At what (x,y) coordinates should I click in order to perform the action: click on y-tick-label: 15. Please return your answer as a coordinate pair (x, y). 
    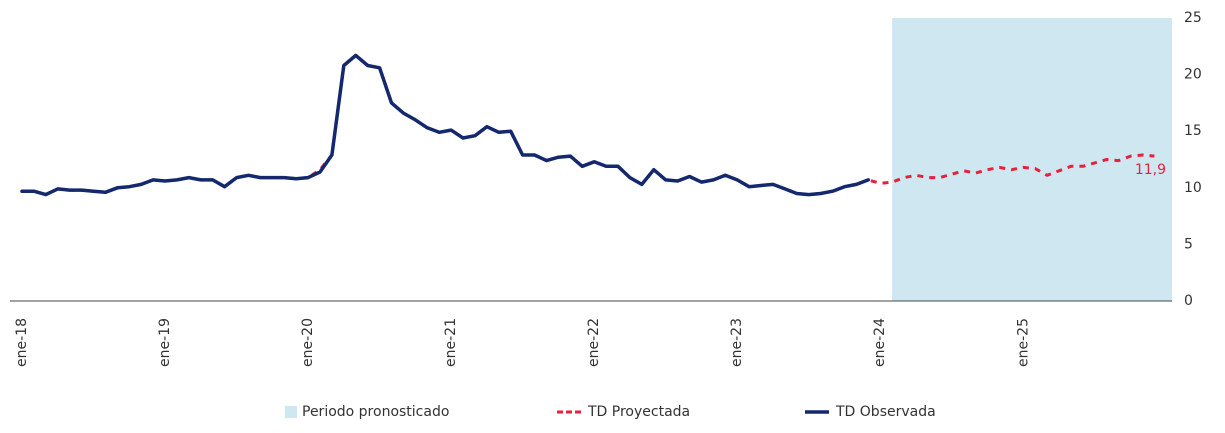
    Looking at the image, I should click on (1193, 131).